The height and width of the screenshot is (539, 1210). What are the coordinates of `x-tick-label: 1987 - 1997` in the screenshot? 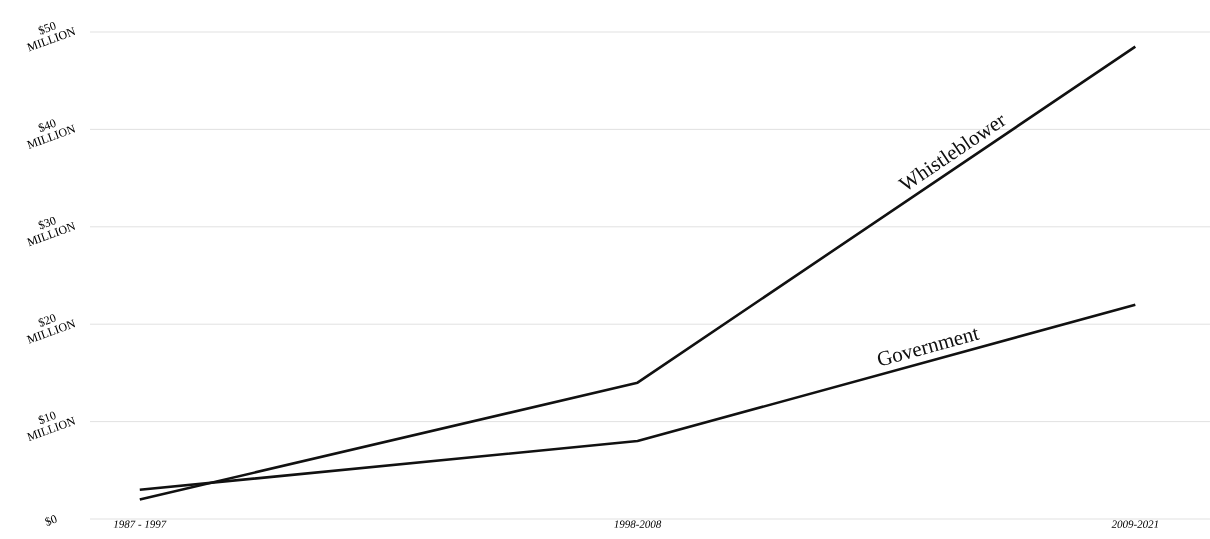 It's located at (140, 524).